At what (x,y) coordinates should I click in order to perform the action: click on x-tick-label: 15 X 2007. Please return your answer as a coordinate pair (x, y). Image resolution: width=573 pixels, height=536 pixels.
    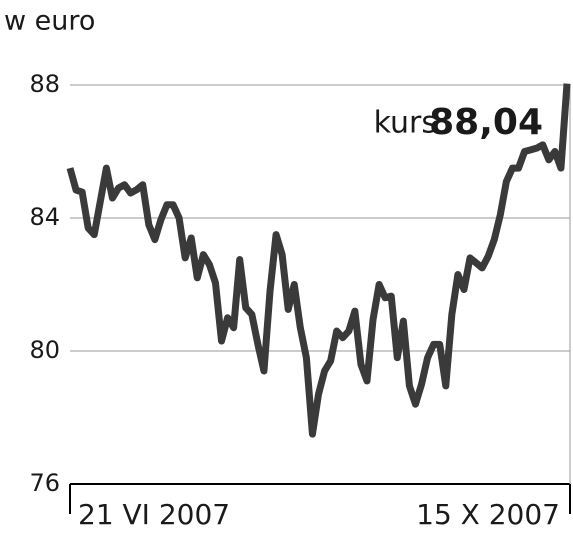
    Looking at the image, I should click on (488, 514).